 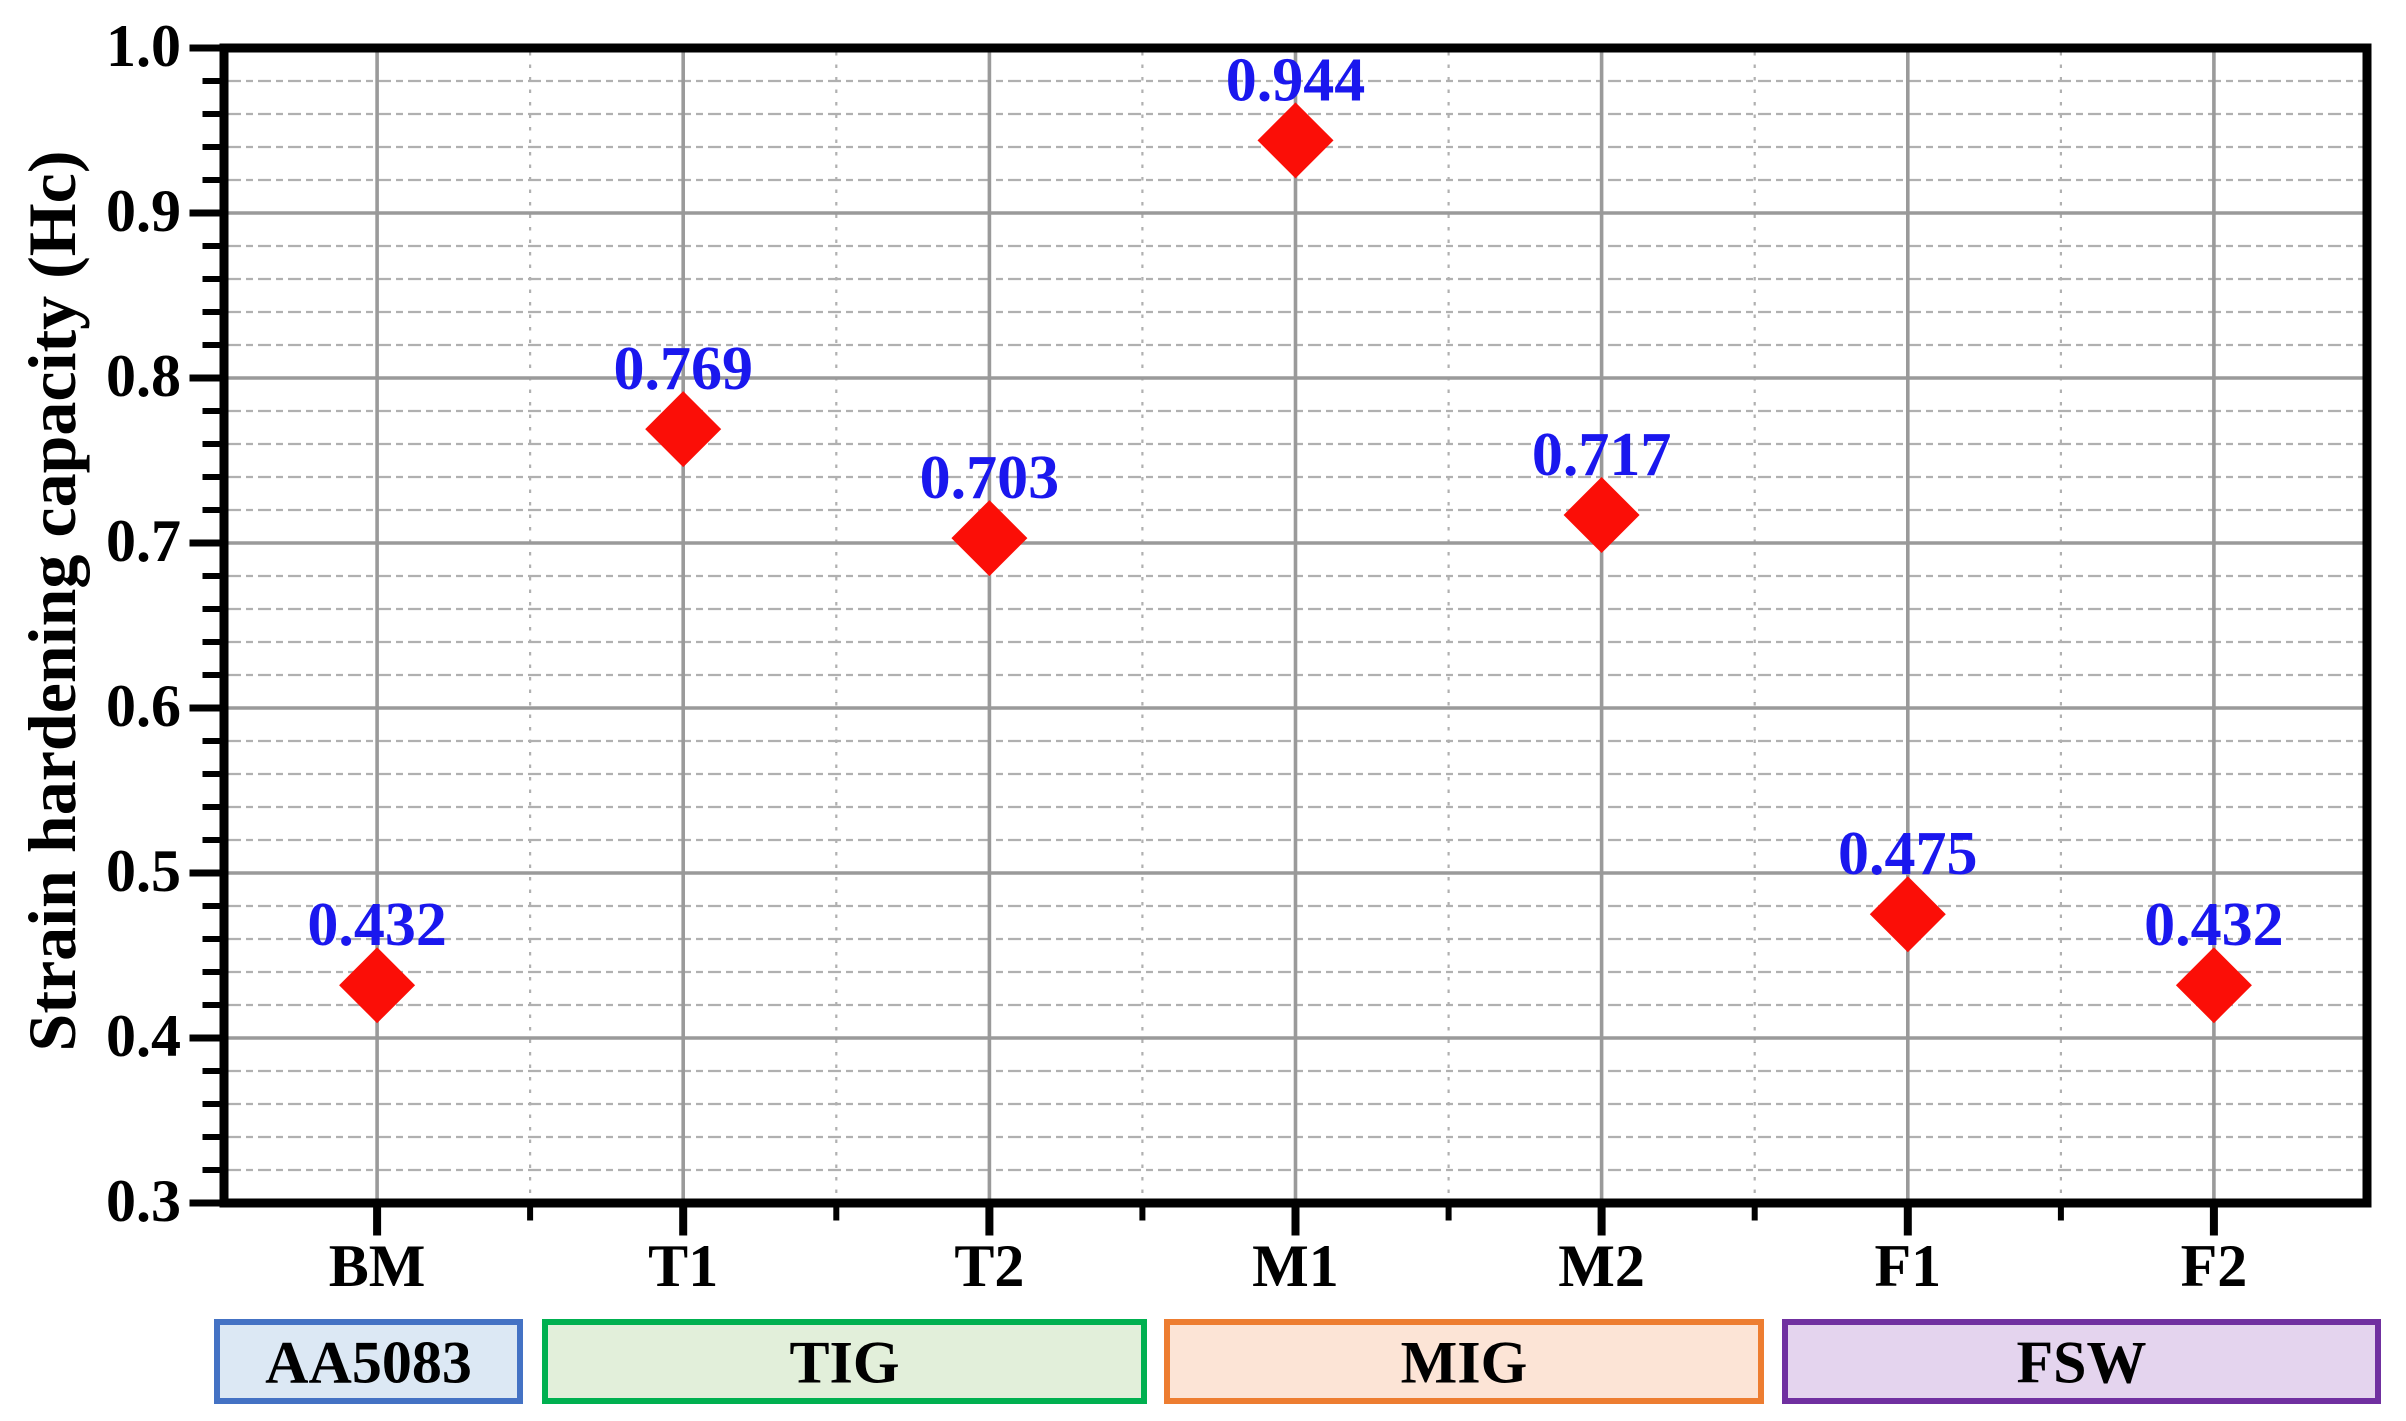 What do you see at coordinates (1464, 1363) in the screenshot?
I see `svg-text: MIG` at bounding box center [1464, 1363].